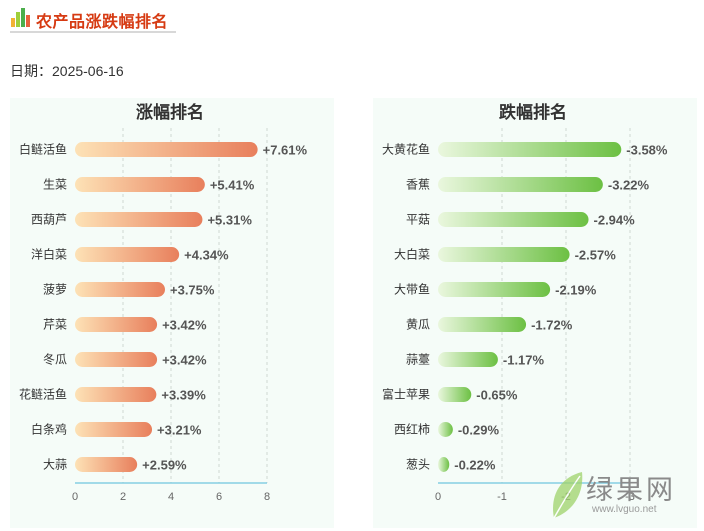 The image size is (704, 531). I want to click on value-label: -2.94%, so click(615, 220).